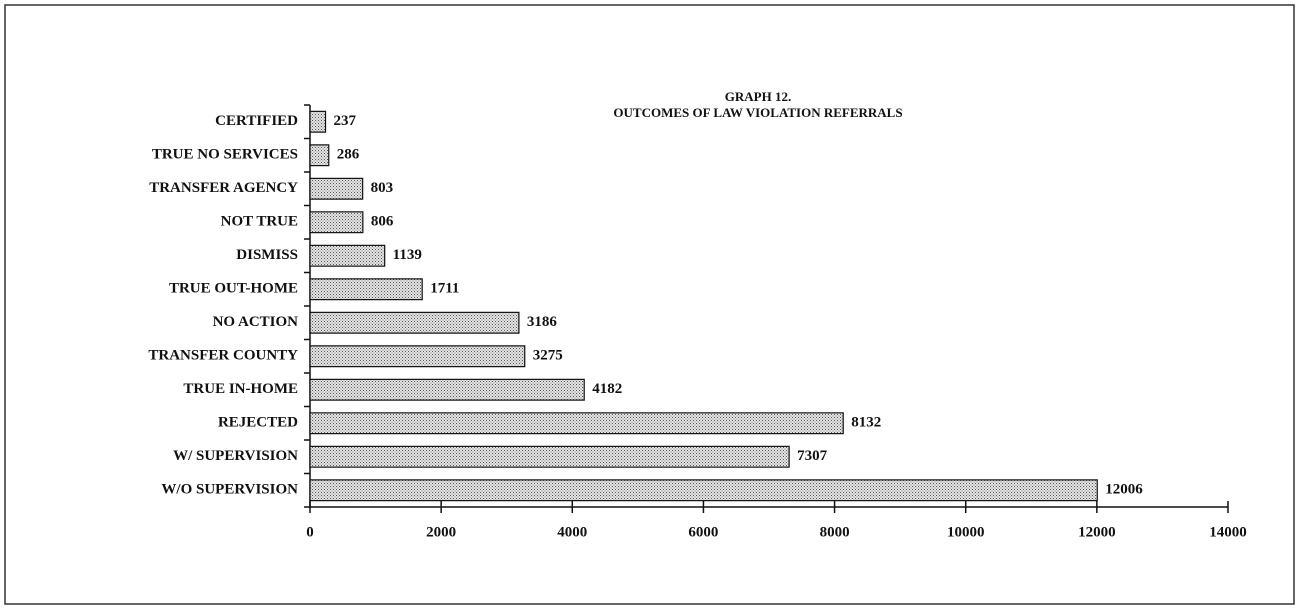 Image resolution: width=1299 pixels, height=609 pixels. Describe the element at coordinates (966, 532) in the screenshot. I see `x-tick-label: 10000` at that location.